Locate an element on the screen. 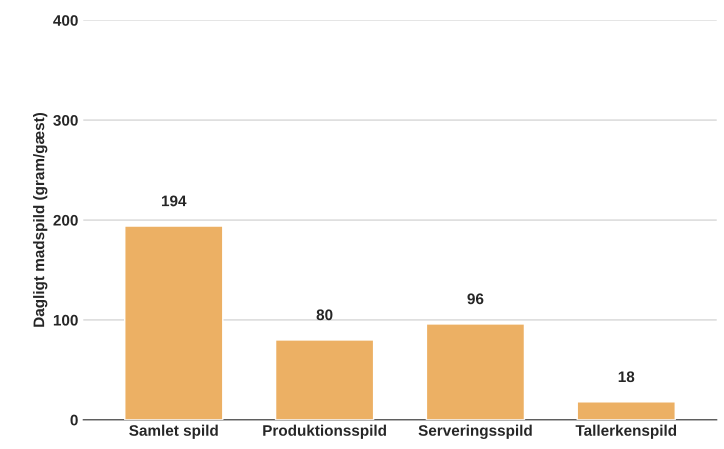 The image size is (724, 449). y-axis-title: Dagligt madspild (gram/gæst) is located at coordinates (40, 219).